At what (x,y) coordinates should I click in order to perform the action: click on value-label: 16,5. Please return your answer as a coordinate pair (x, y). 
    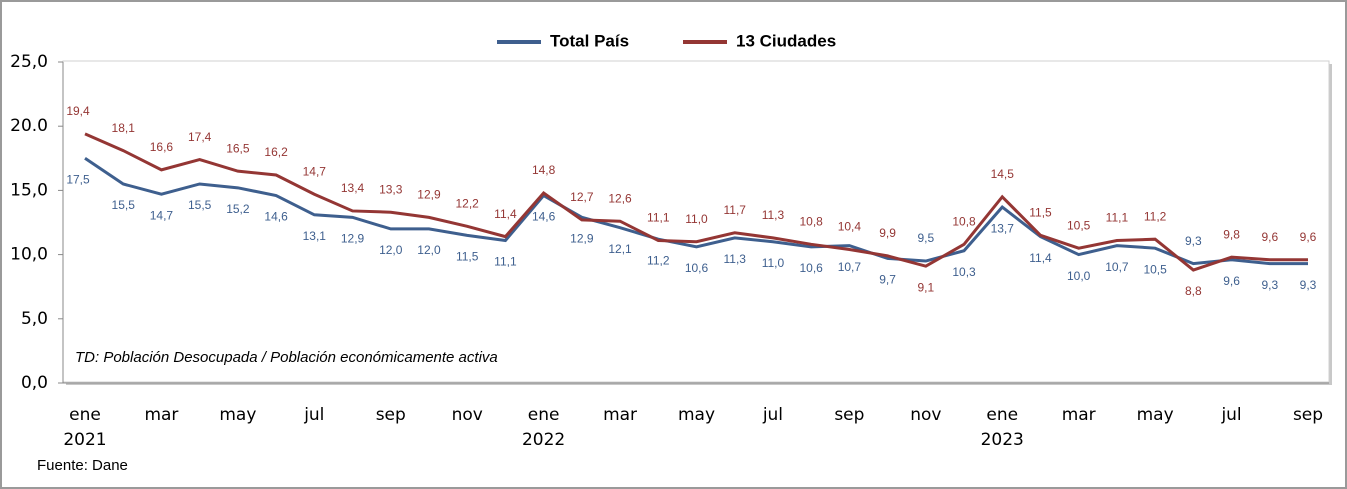
    Looking at the image, I should click on (238, 148).